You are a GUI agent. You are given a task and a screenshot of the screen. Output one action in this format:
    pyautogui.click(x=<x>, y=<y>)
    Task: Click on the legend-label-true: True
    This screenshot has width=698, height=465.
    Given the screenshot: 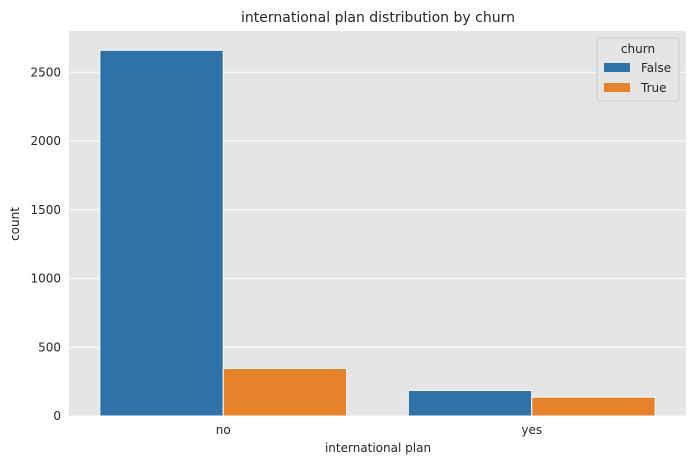 What is the action you would take?
    pyautogui.click(x=653, y=88)
    